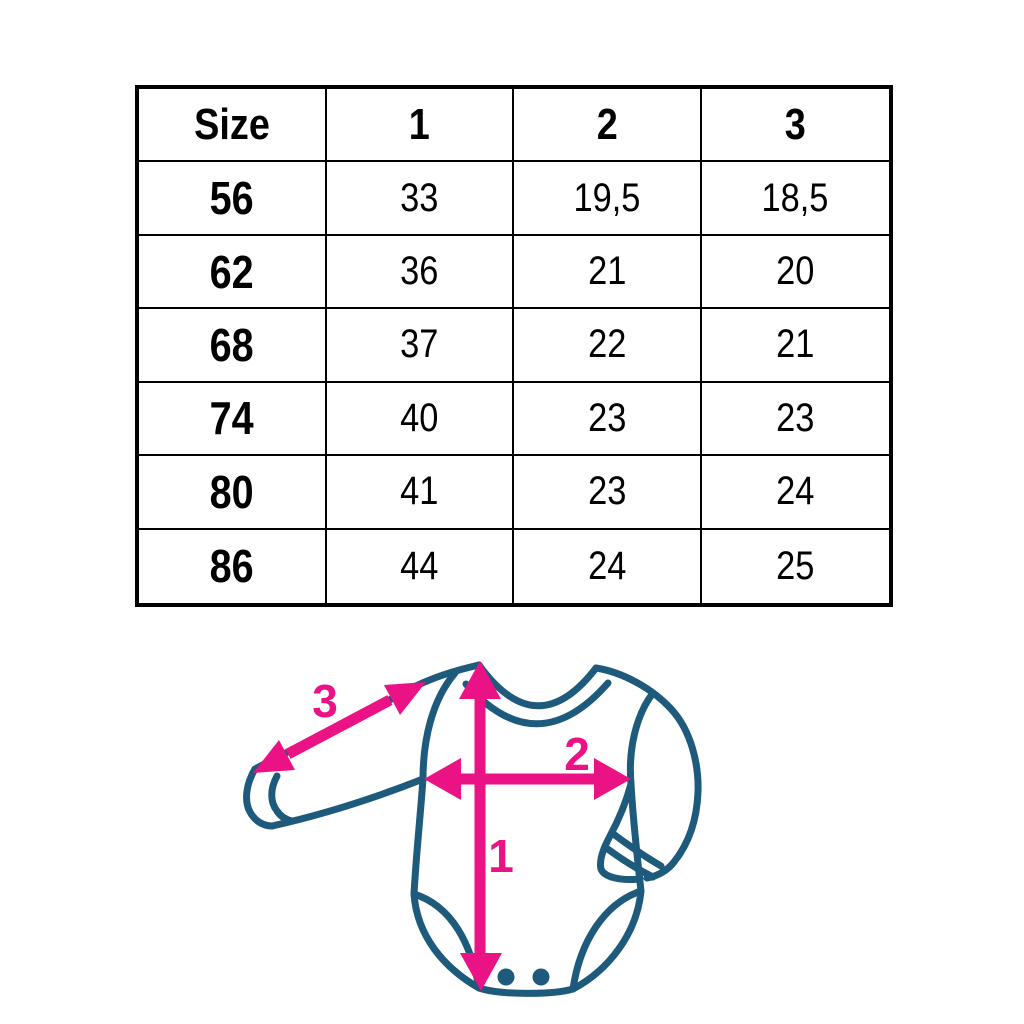 The width and height of the screenshot is (1024, 1024). I want to click on right-sleeve-outer-edge, so click(647, 773).